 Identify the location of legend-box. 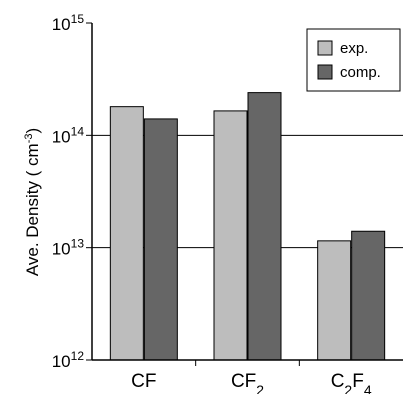
(353, 60).